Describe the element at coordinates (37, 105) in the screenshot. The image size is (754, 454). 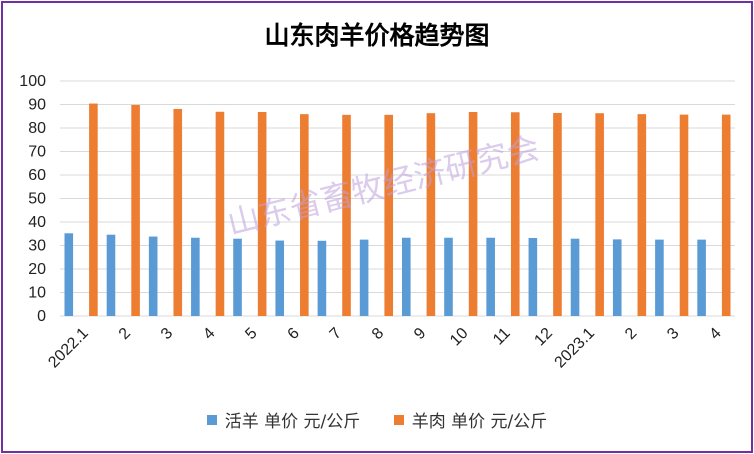
I see `y-tick-label-90: 90` at that location.